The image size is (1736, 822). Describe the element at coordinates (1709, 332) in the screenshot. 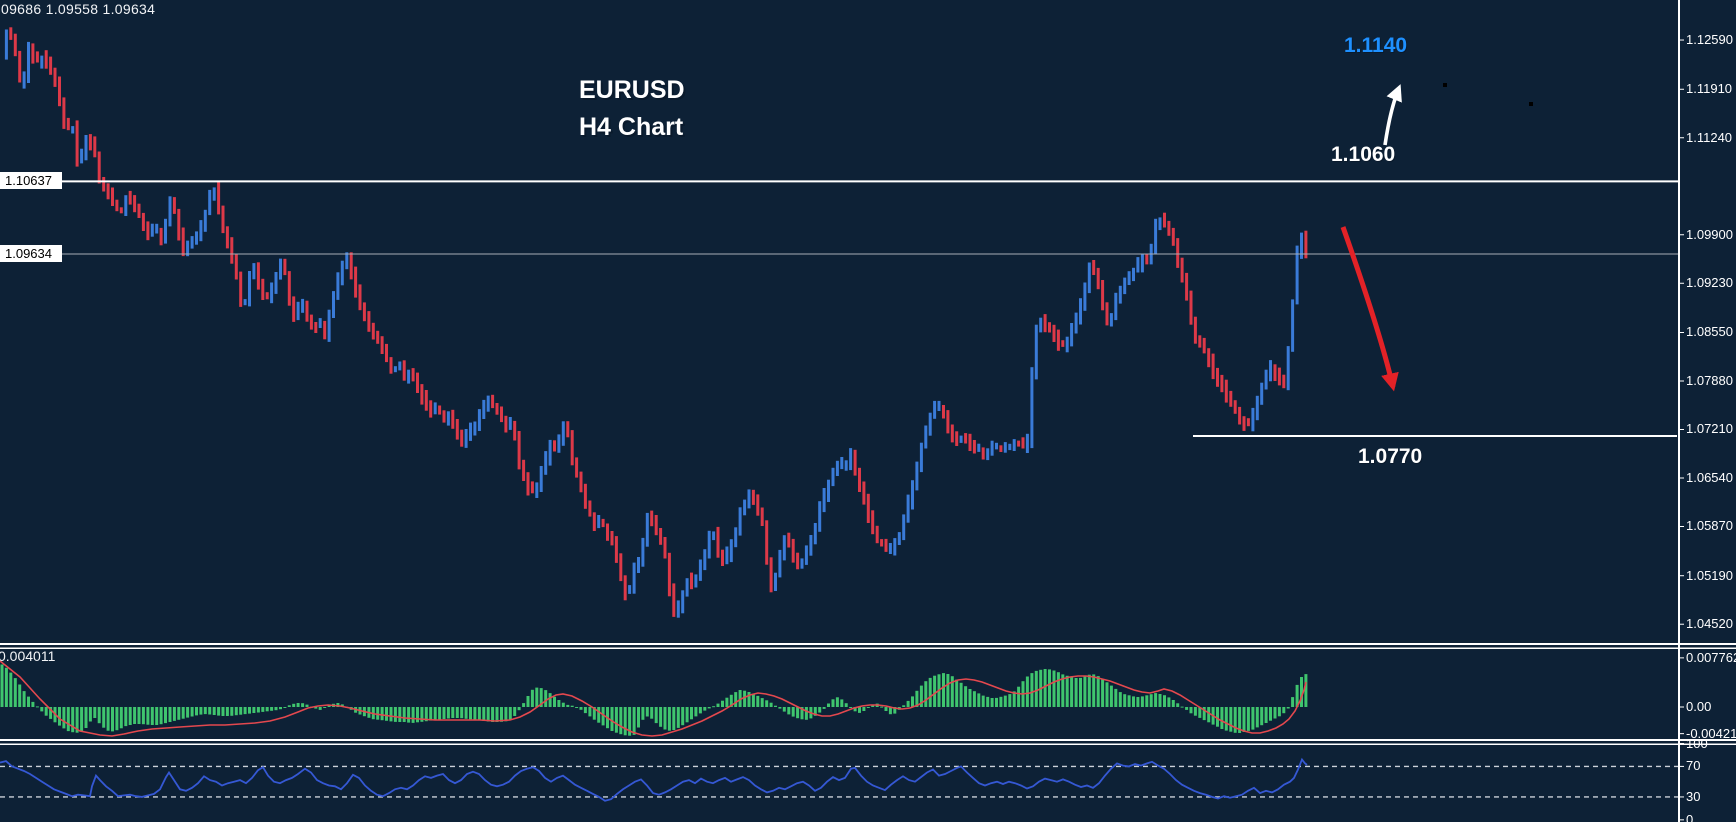

I see `price-tick-label: 1.08550` at that location.